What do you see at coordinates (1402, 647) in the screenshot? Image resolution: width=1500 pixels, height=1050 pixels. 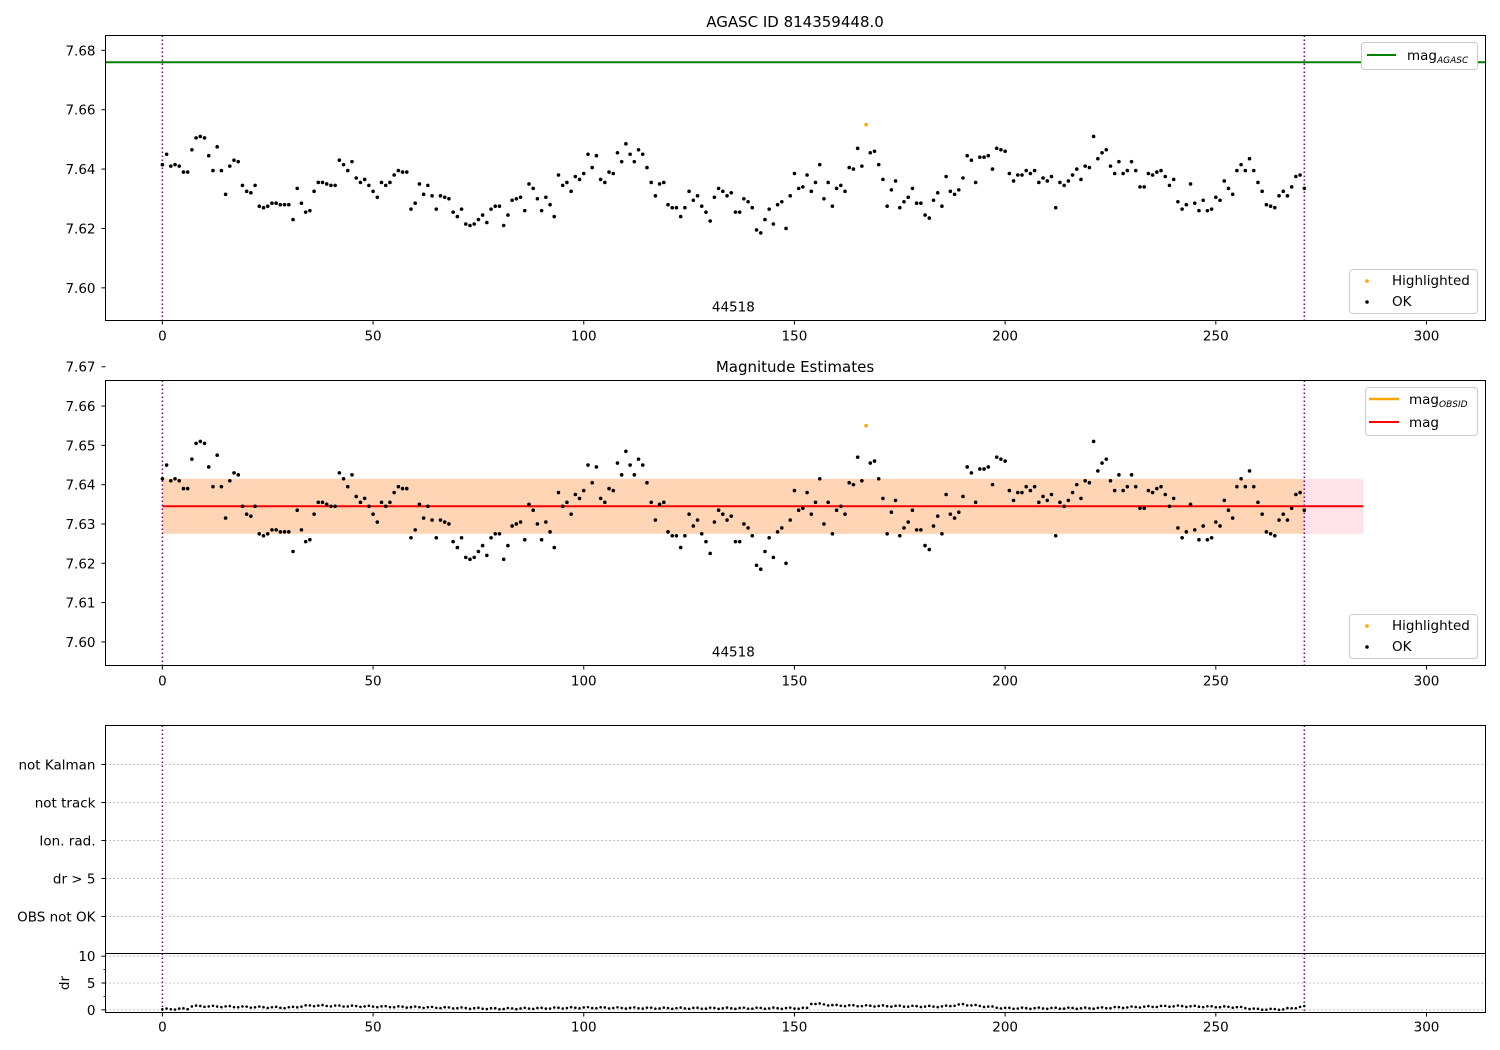 I see `legend-label-ok: OK` at bounding box center [1402, 647].